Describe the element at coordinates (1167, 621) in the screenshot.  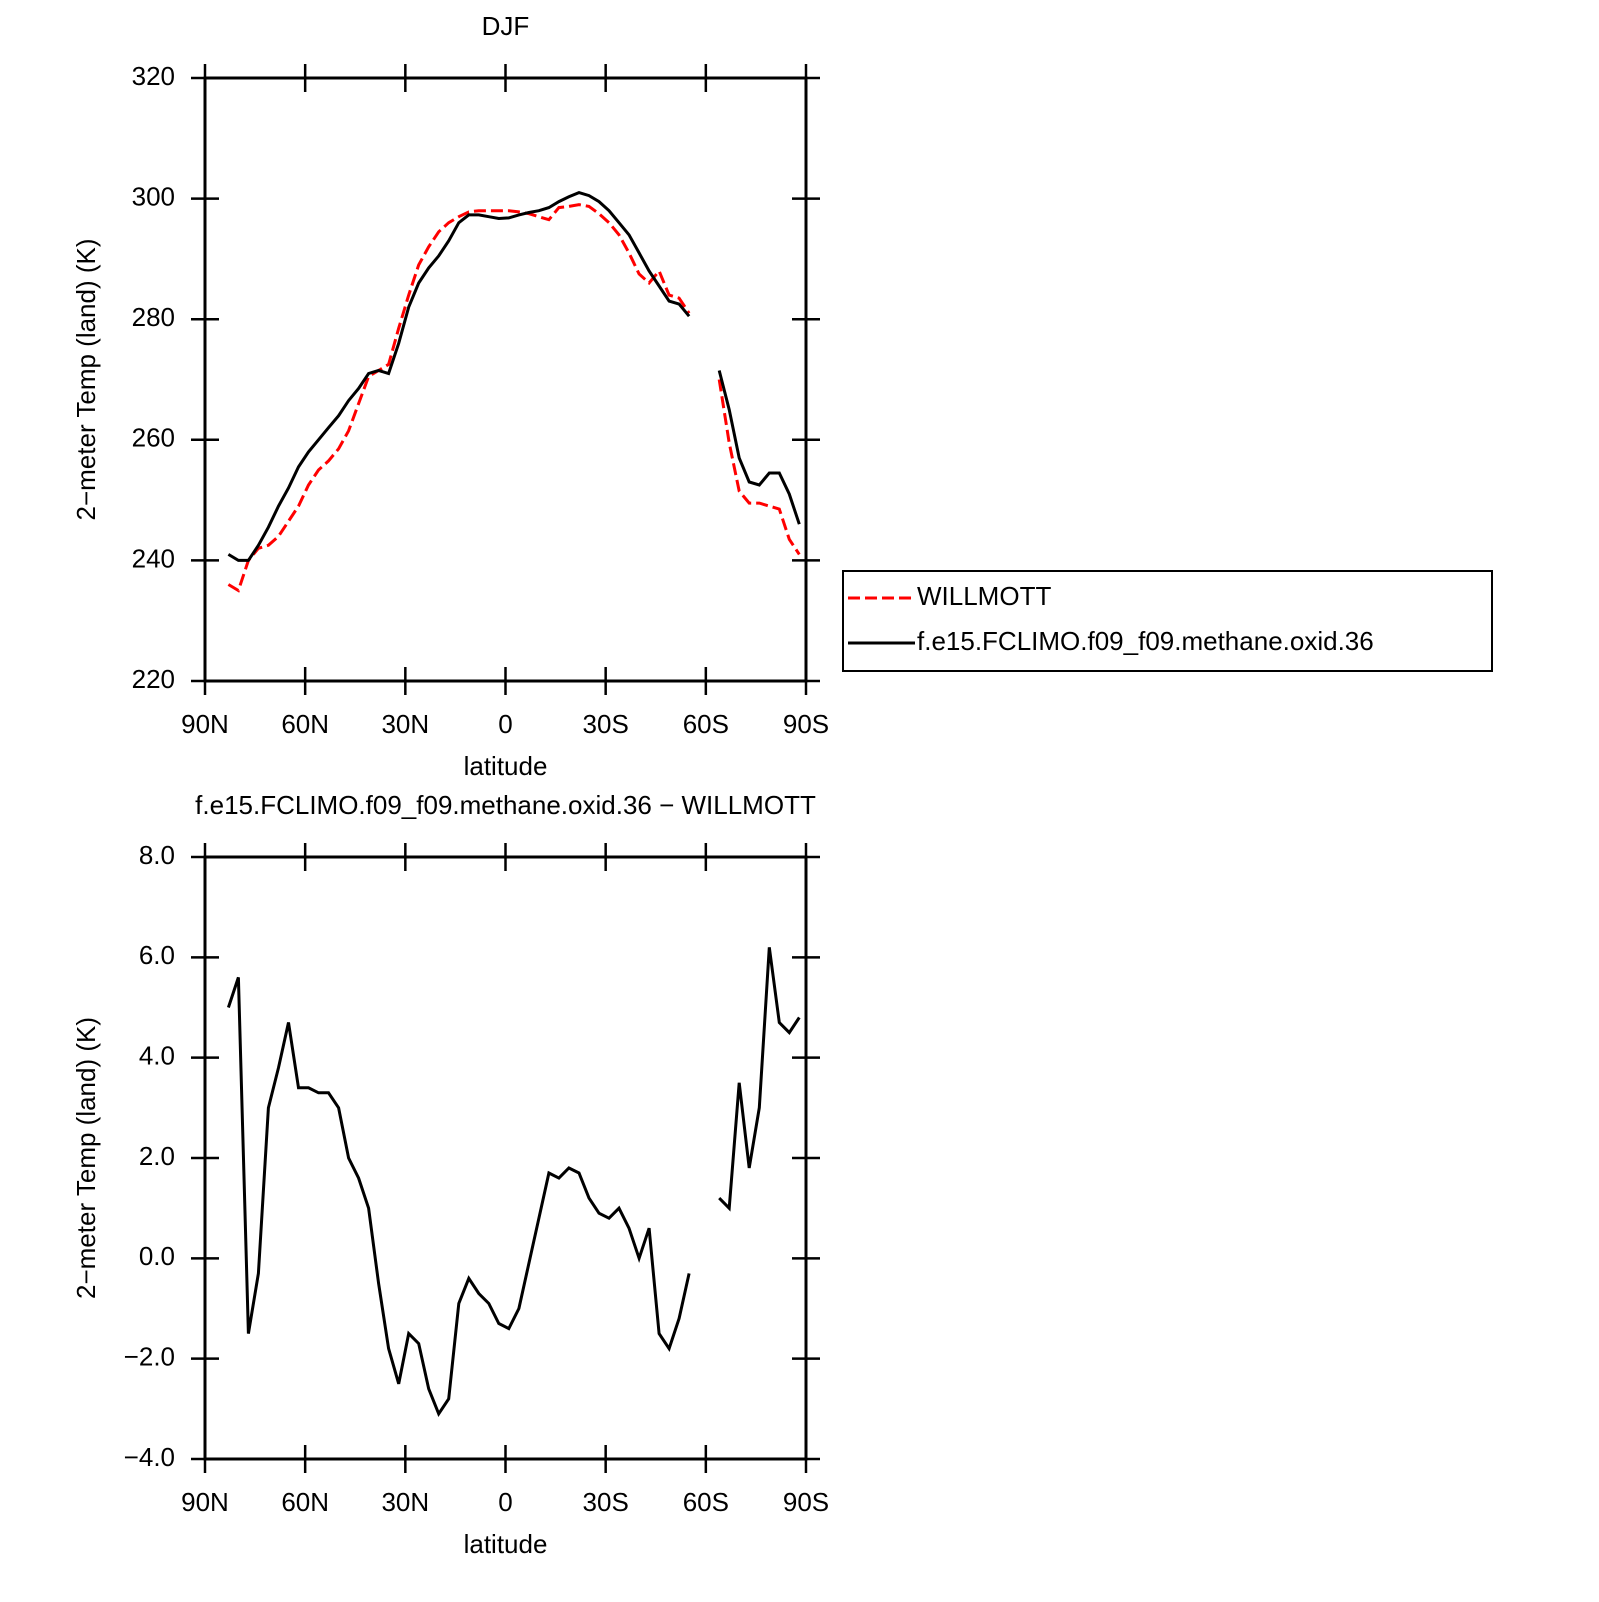
I see `legend-box` at that location.